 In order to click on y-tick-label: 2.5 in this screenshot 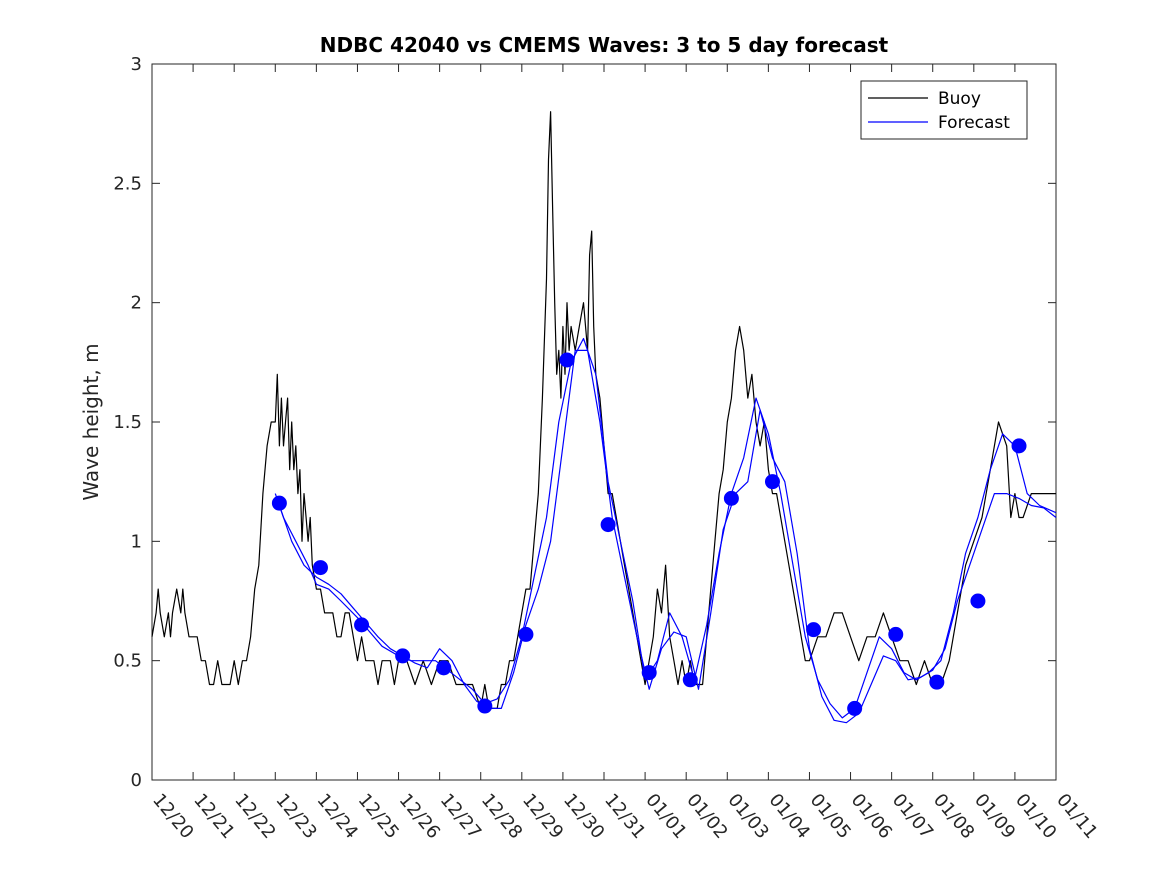, I will do `click(127, 183)`.